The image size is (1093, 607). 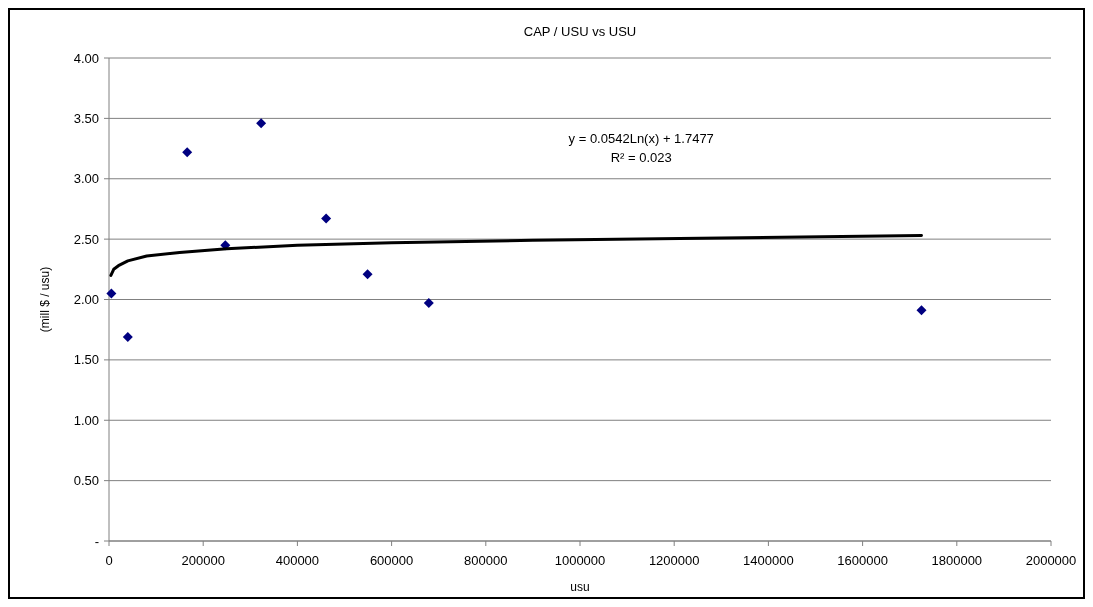 I want to click on x-tick-label: 200000, so click(x=203, y=560).